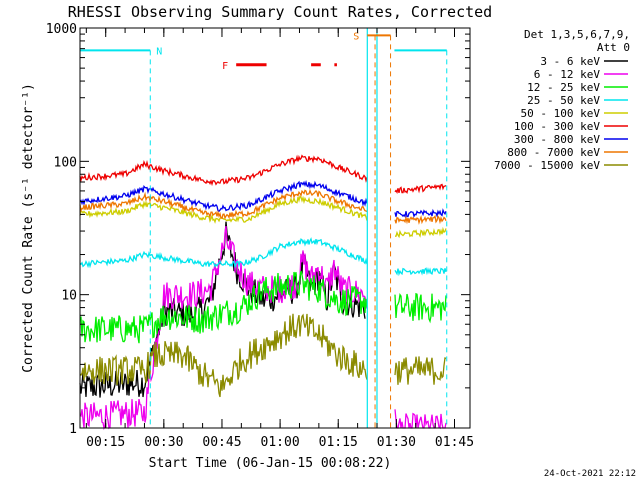 This screenshot has height=480, width=640. Describe the element at coordinates (563, 87) in the screenshot. I see `legend-label-2: 12 - 25 keV` at that location.